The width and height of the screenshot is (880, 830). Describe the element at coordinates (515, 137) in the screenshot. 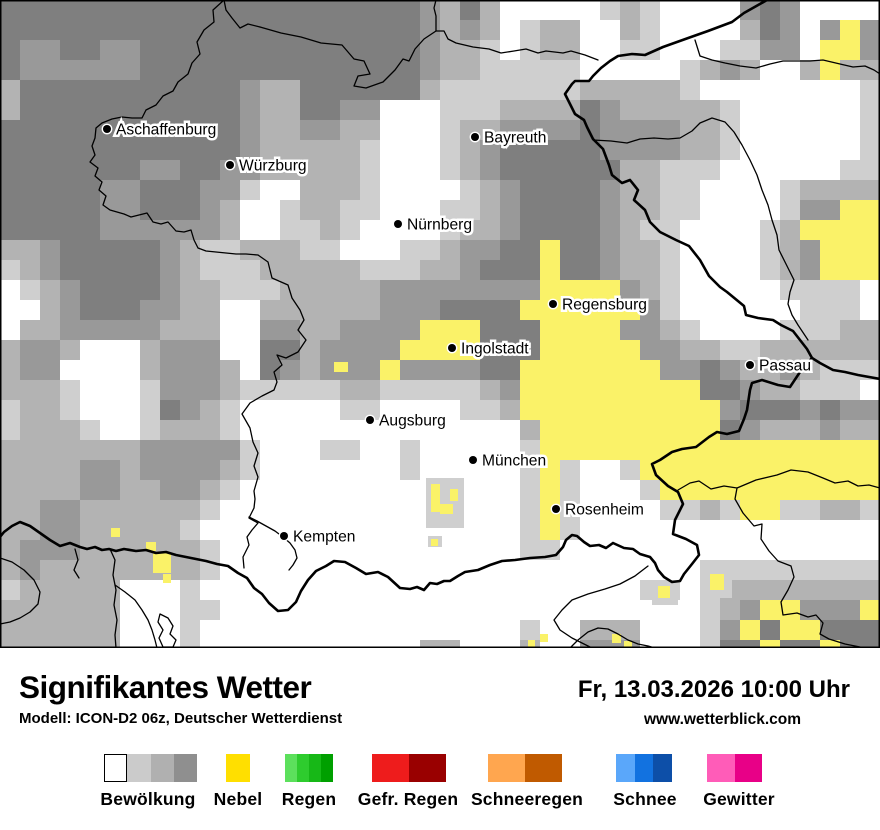

I see `svg-text: Bayreuth` at that location.